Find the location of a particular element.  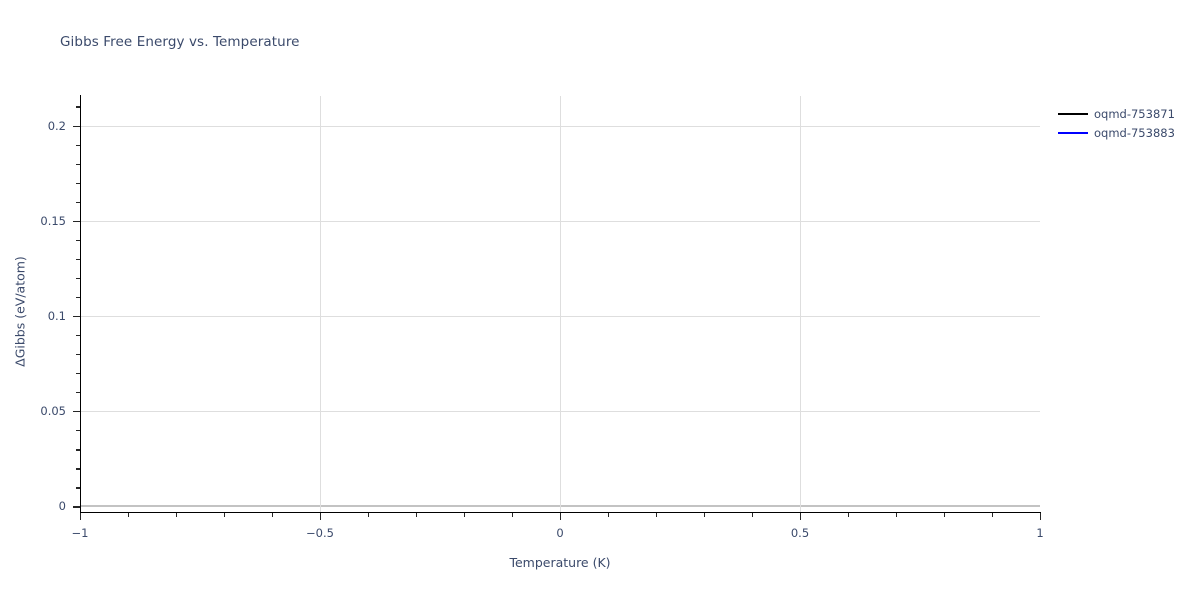

x-tick-label: 0 is located at coordinates (560, 533).